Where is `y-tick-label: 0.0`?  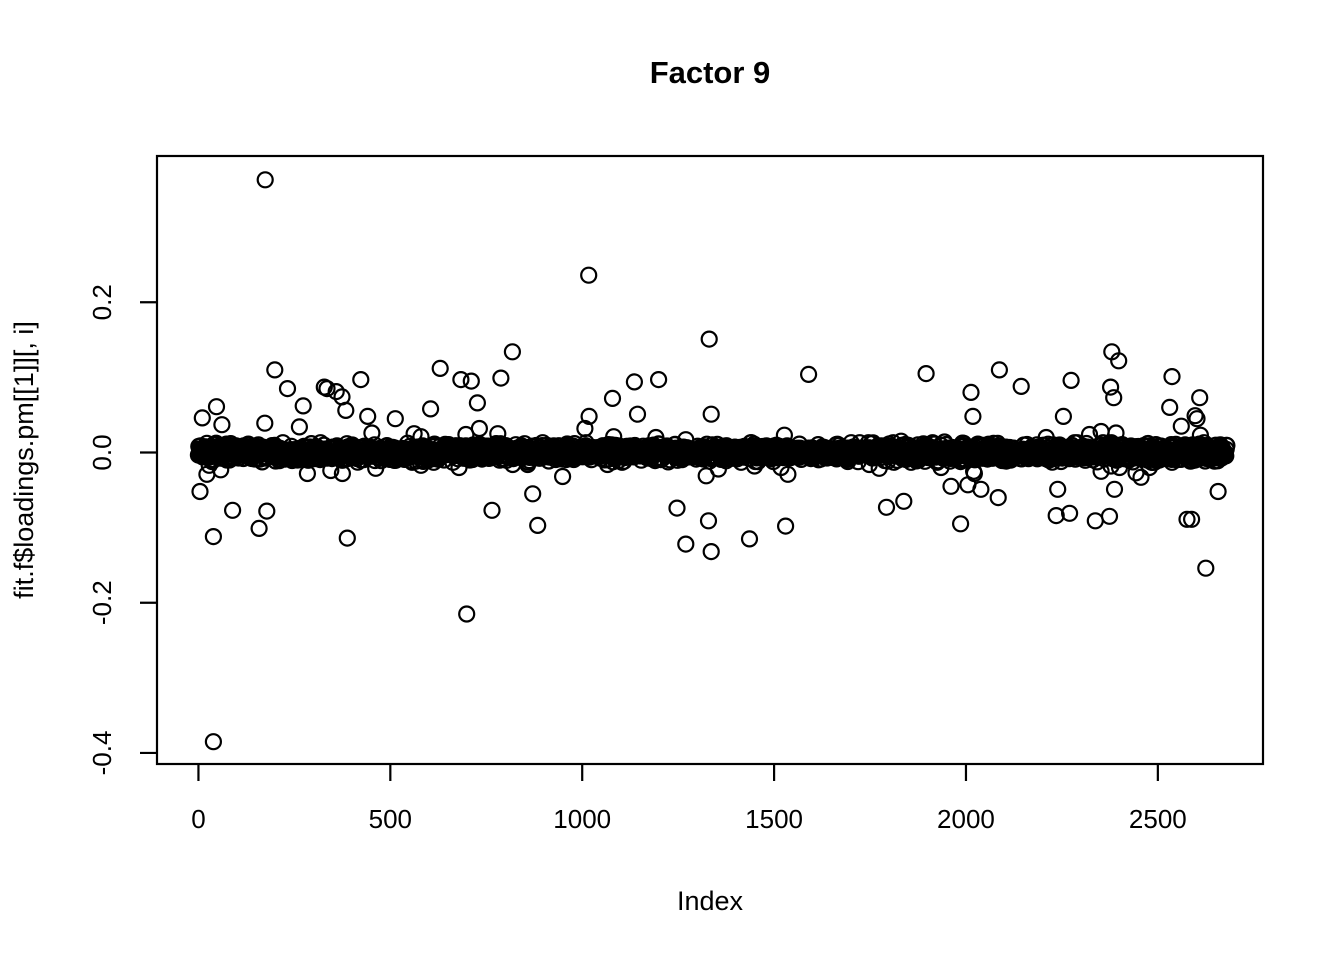 y-tick-label: 0.0 is located at coordinates (102, 452).